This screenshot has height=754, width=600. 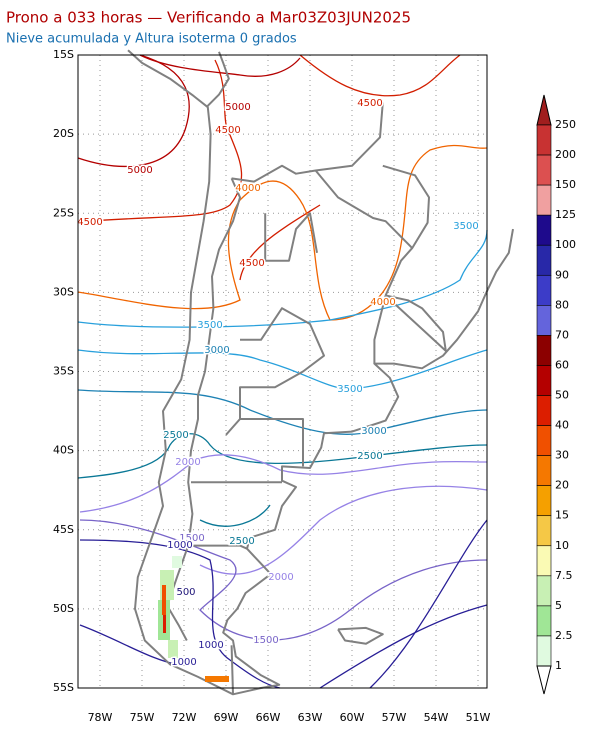 What do you see at coordinates (63, 529) in the screenshot?
I see `lat-label: 45S` at bounding box center [63, 529].